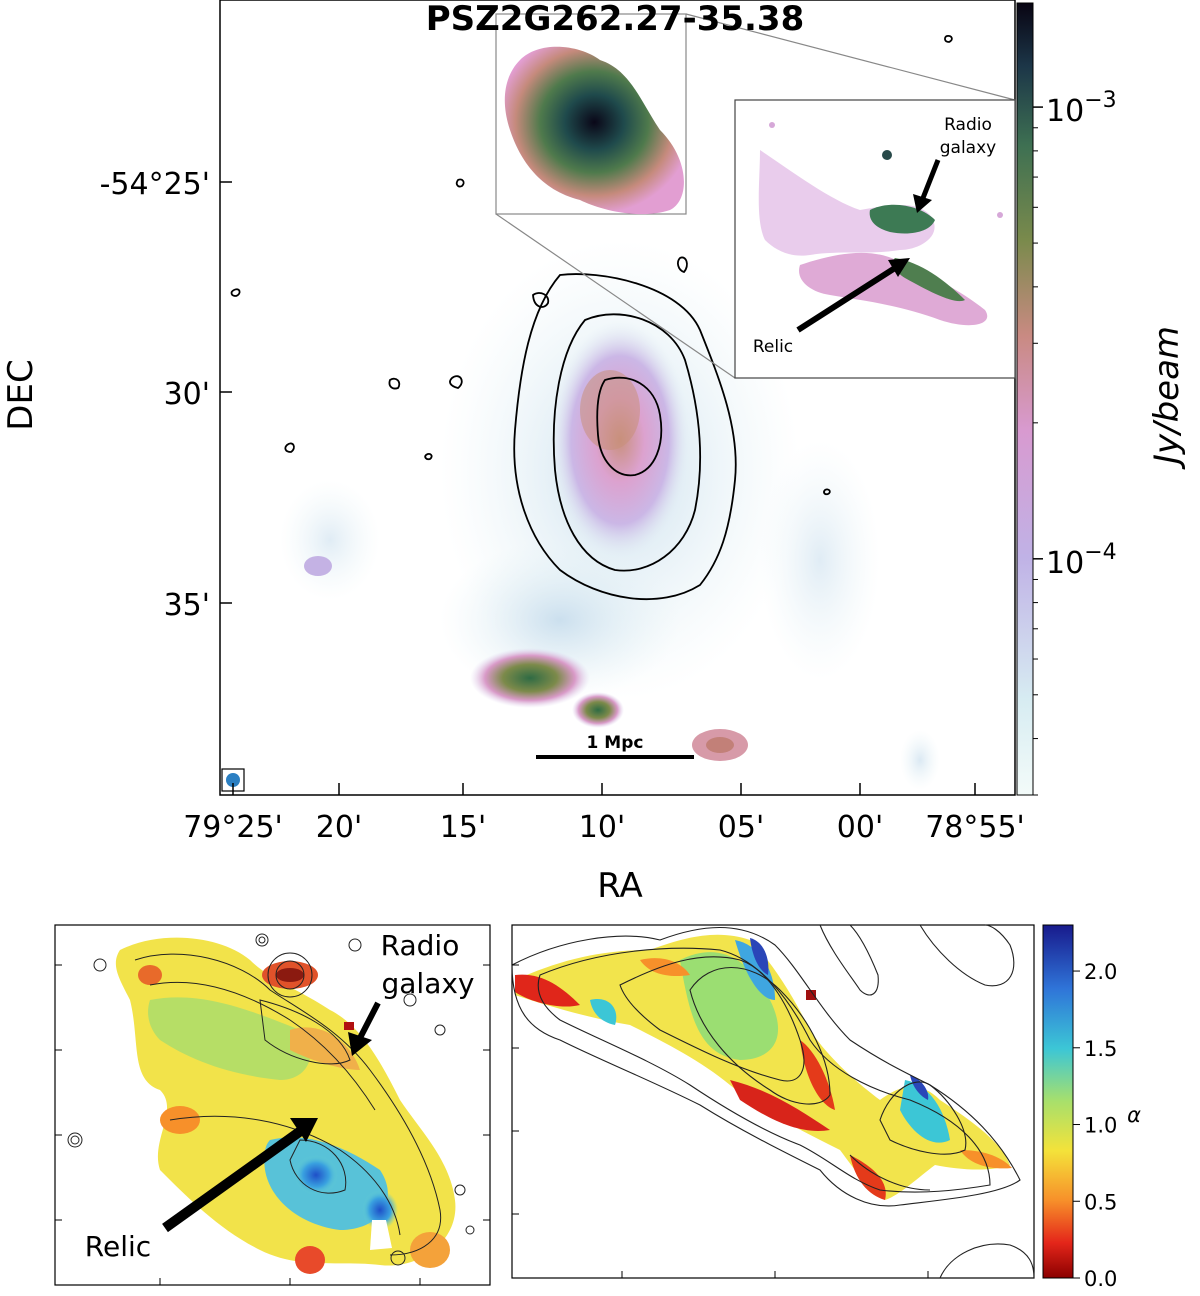 Image resolution: width=1200 pixels, height=1296 pixels. I want to click on inset-label-radio: Radio, so click(968, 125).